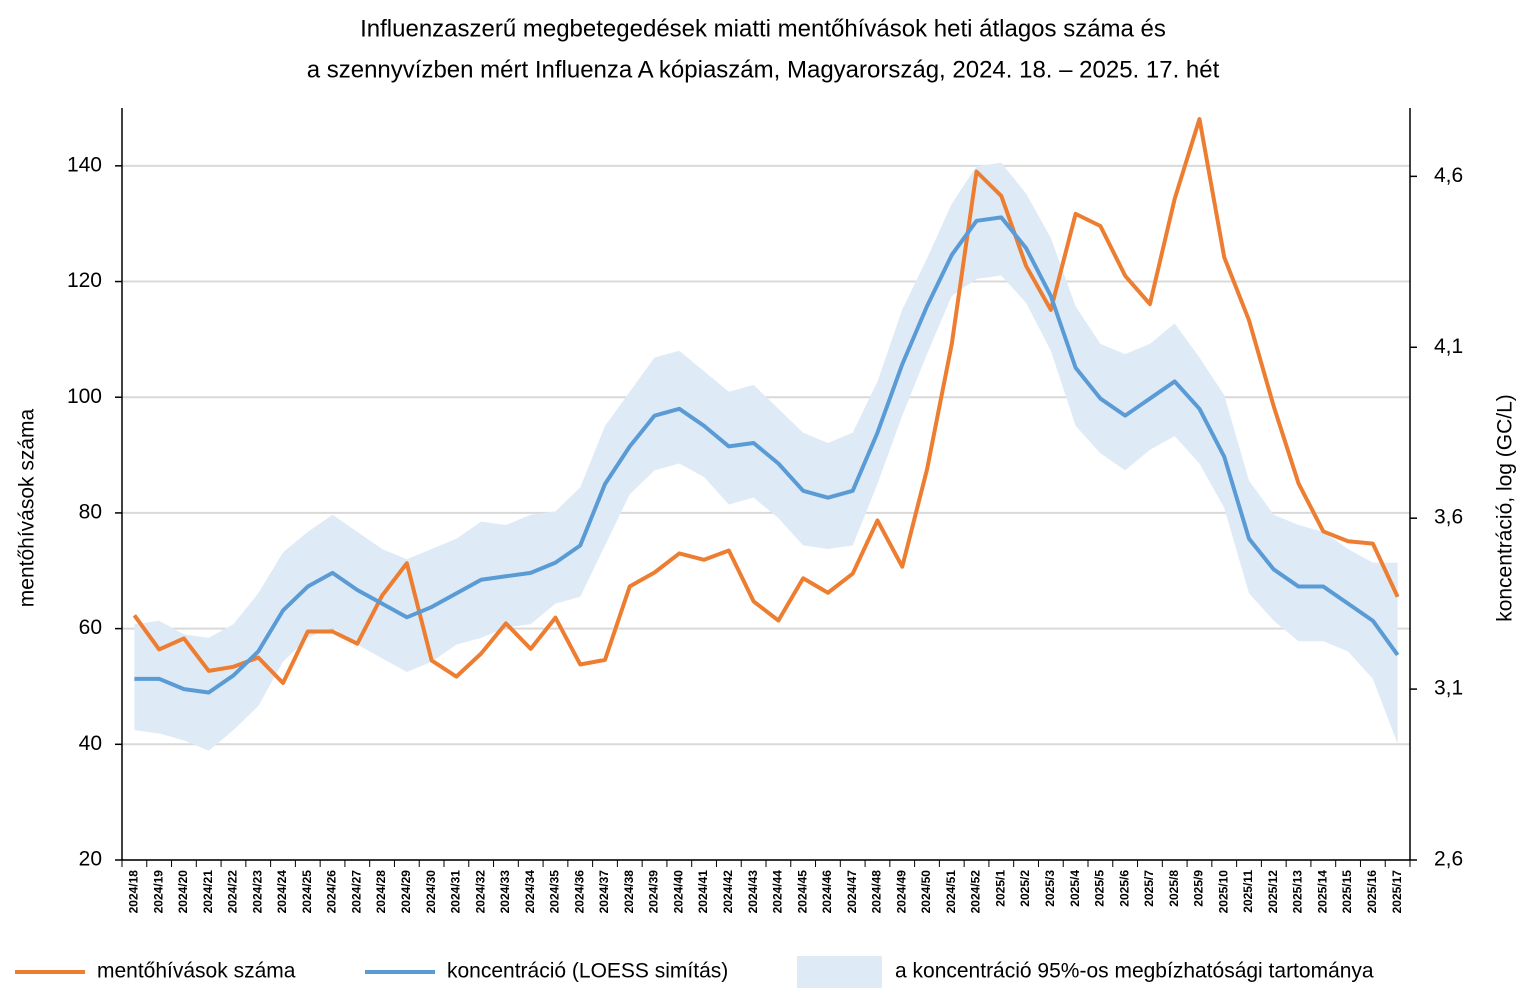  I want to click on x-tick-label: 2024/35, so click(555, 892).